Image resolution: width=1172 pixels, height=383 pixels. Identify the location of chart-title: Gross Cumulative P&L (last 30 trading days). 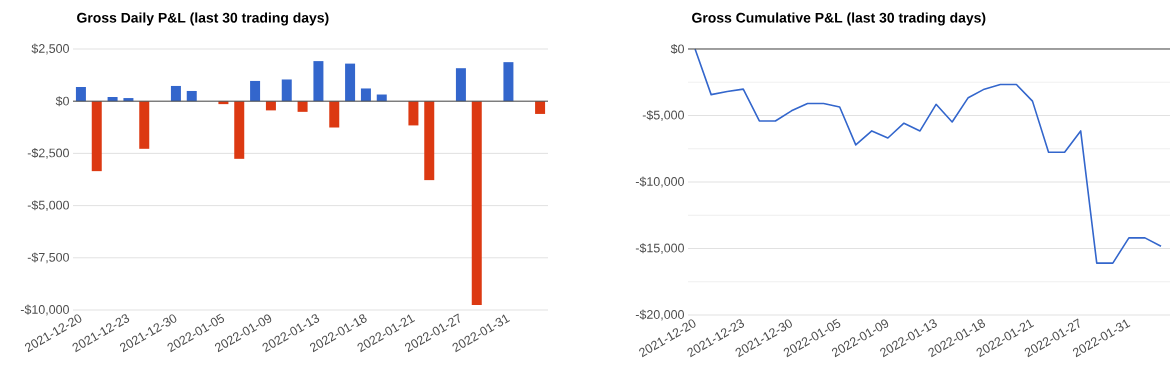
(839, 19).